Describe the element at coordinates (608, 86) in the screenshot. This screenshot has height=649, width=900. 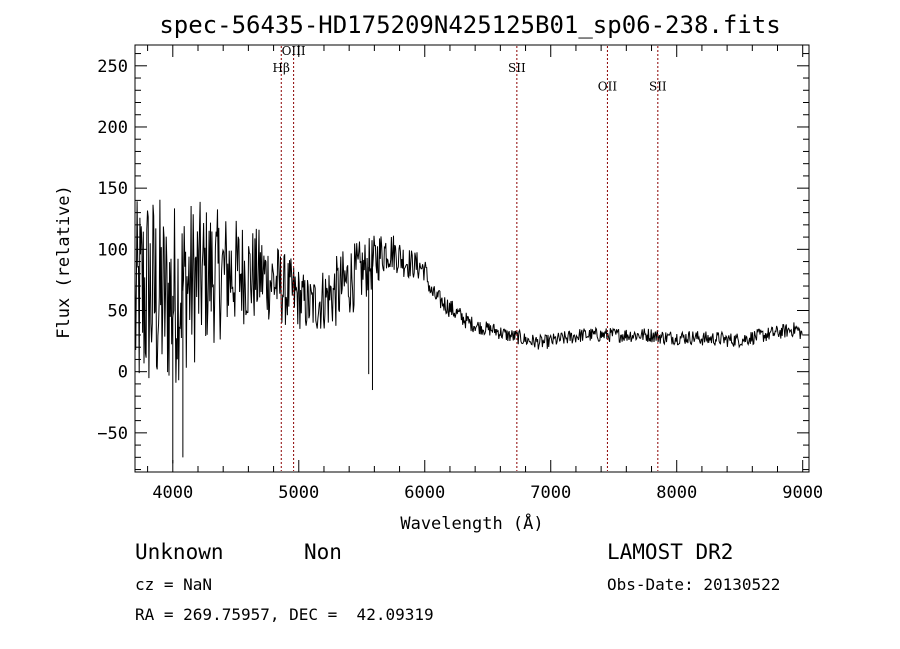
I see `line-marker-label: OII` at that location.